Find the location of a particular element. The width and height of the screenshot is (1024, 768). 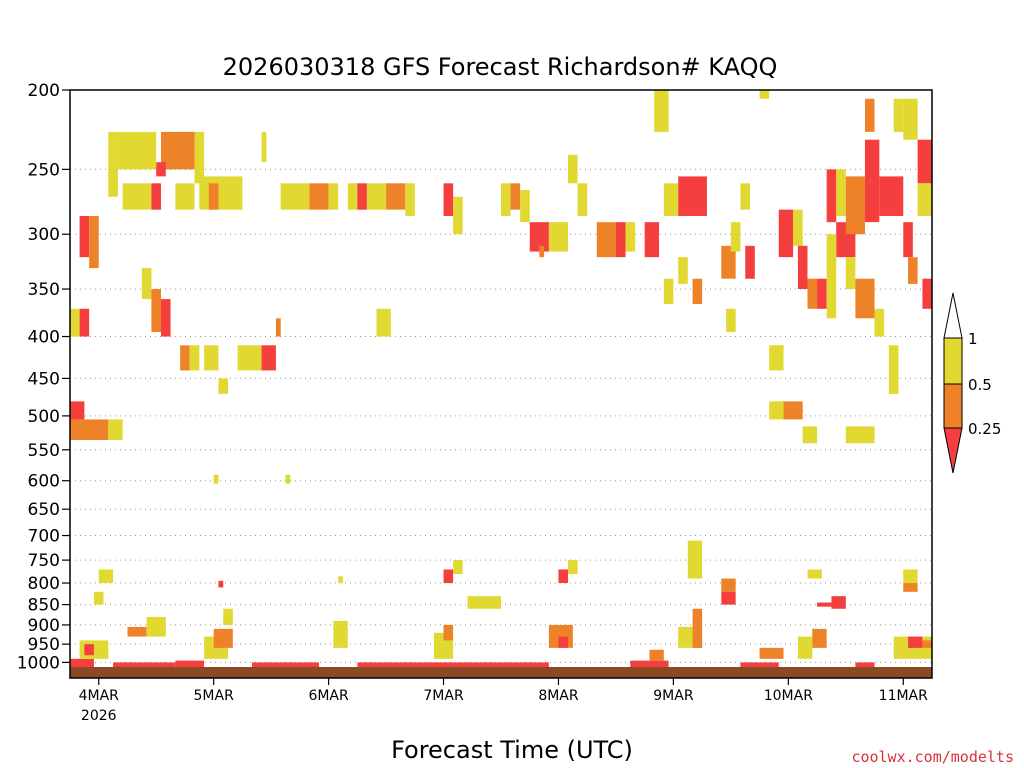

x-tick-label: 11MAR is located at coordinates (903, 696).